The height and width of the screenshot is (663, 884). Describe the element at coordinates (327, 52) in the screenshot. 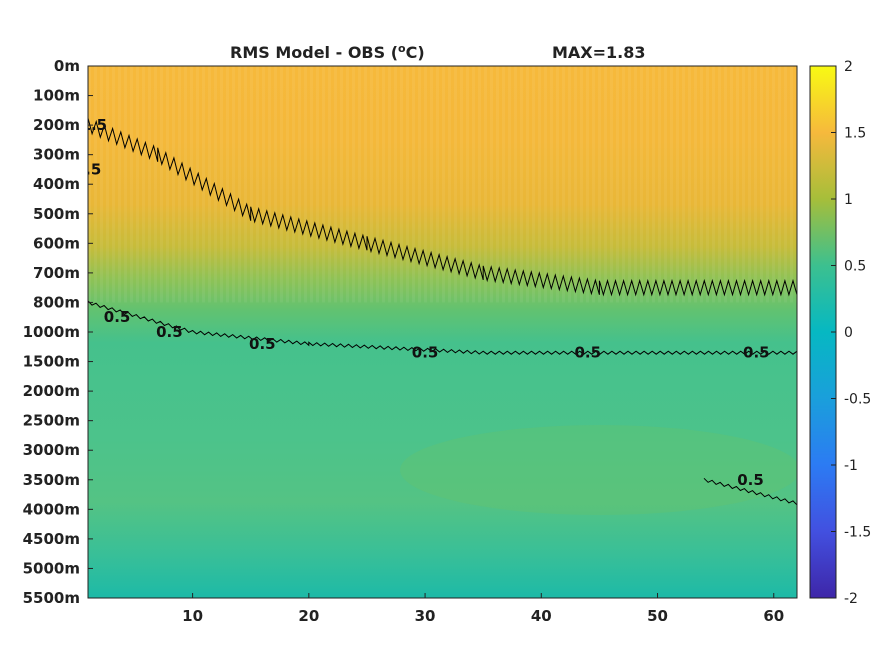

I see `chart-title: RMS Model - OBS (oC)` at that location.